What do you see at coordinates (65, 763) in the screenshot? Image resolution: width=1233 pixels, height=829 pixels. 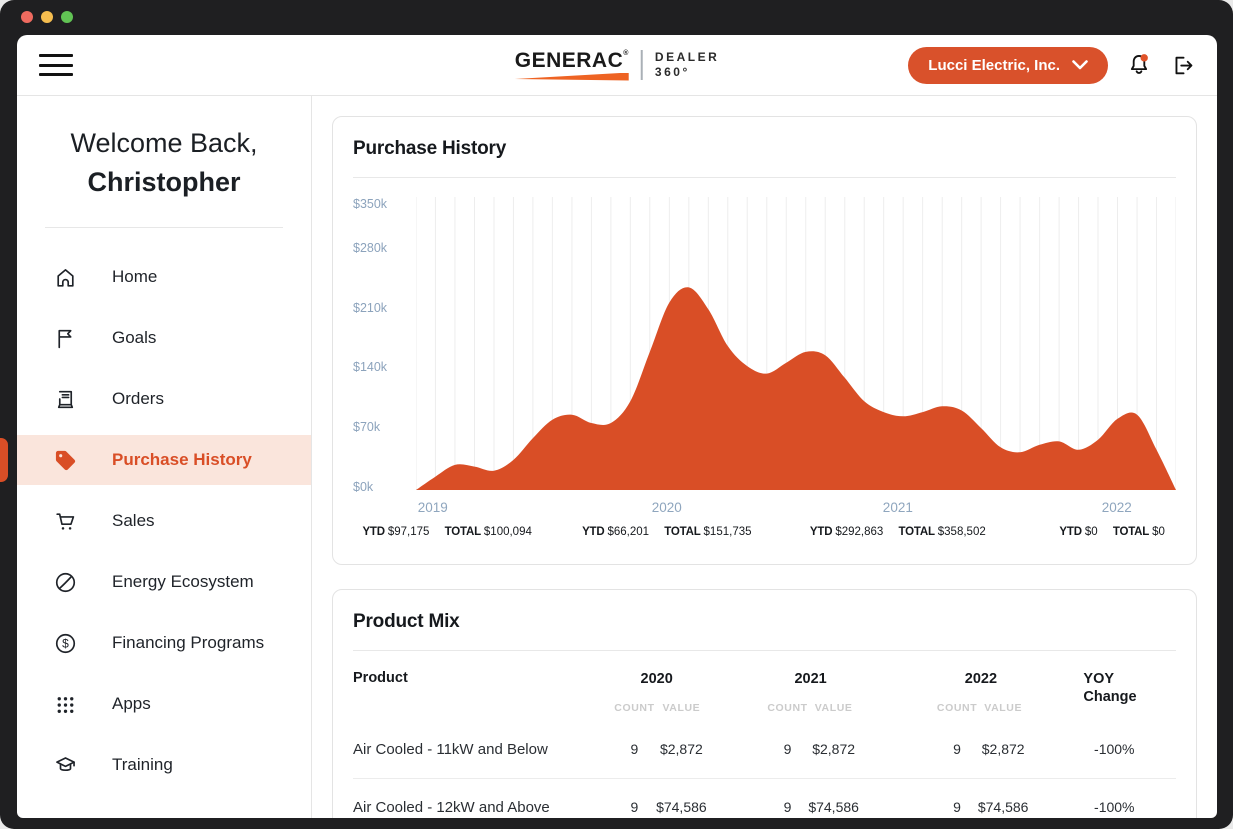 I see `graduation-cap-icon` at bounding box center [65, 763].